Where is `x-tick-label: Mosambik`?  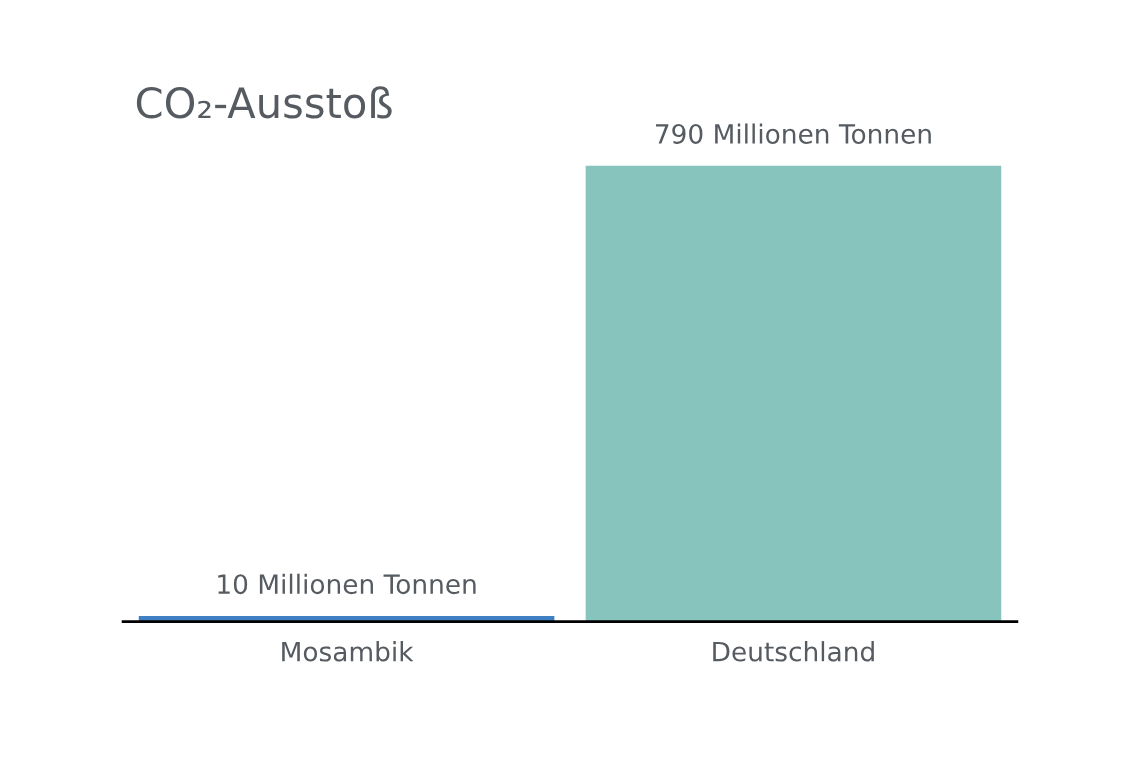 x-tick-label: Mosambik is located at coordinates (348, 651).